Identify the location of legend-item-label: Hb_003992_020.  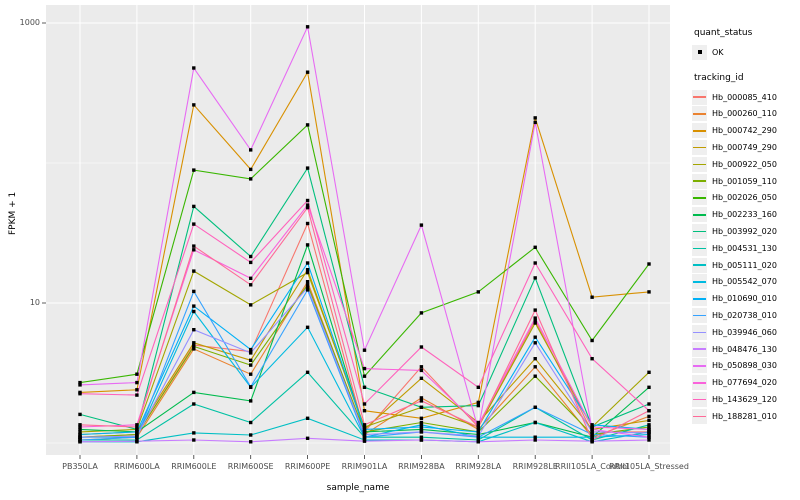
(744, 232).